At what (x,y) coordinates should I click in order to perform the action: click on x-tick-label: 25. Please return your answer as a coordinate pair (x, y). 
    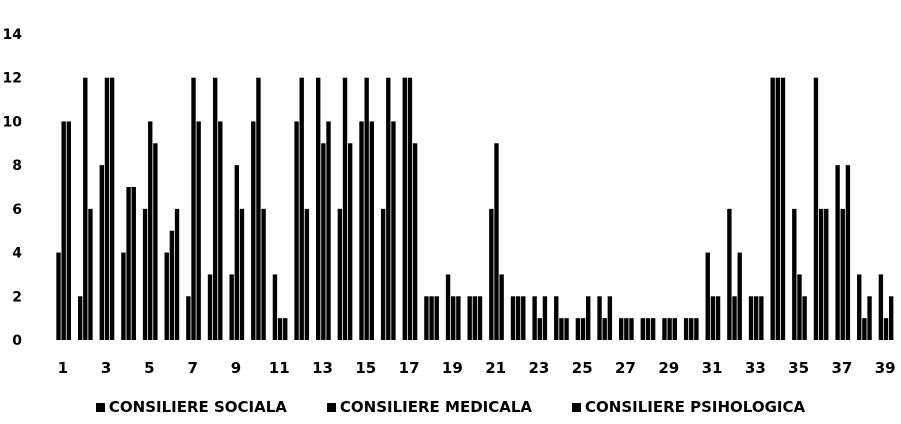
    Looking at the image, I should click on (582, 368).